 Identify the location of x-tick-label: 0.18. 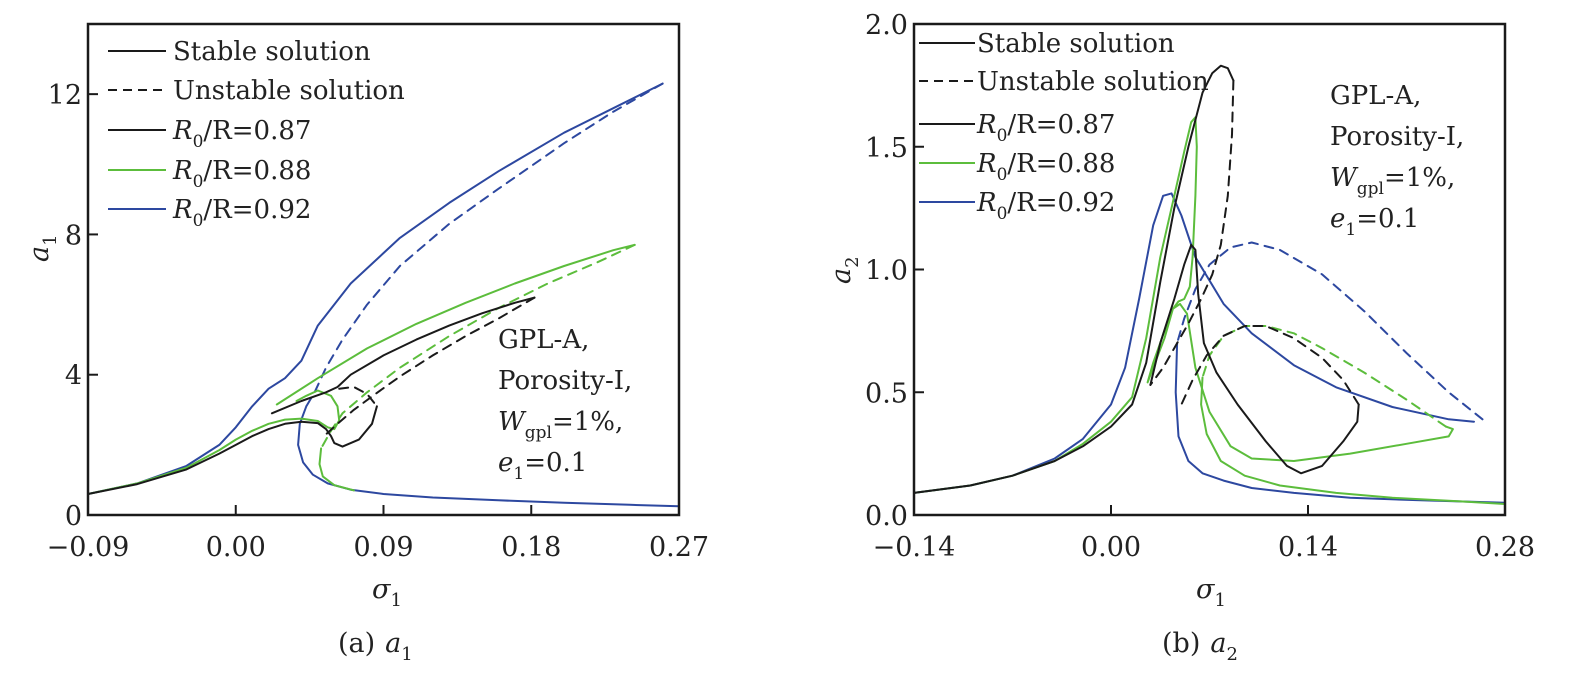
(531, 547).